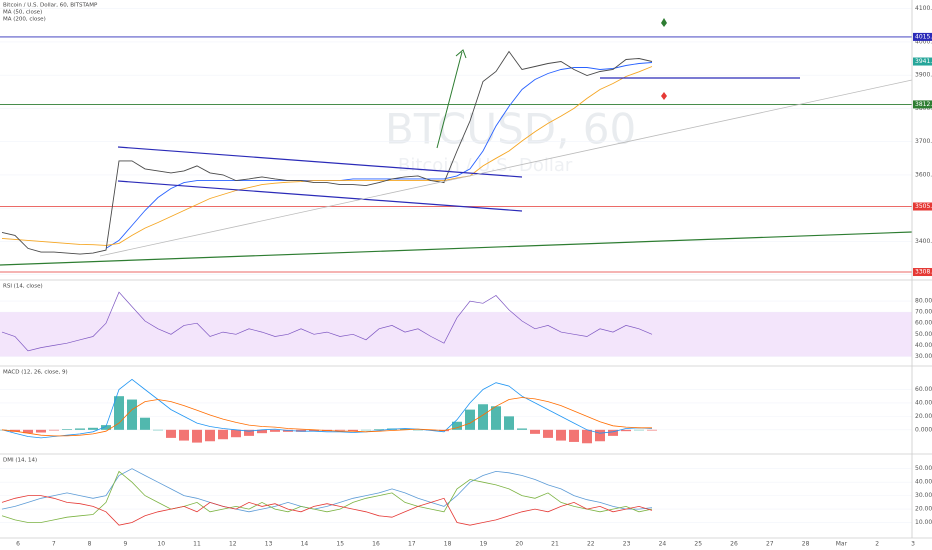  I want to click on rsi-line, so click(327, 321).